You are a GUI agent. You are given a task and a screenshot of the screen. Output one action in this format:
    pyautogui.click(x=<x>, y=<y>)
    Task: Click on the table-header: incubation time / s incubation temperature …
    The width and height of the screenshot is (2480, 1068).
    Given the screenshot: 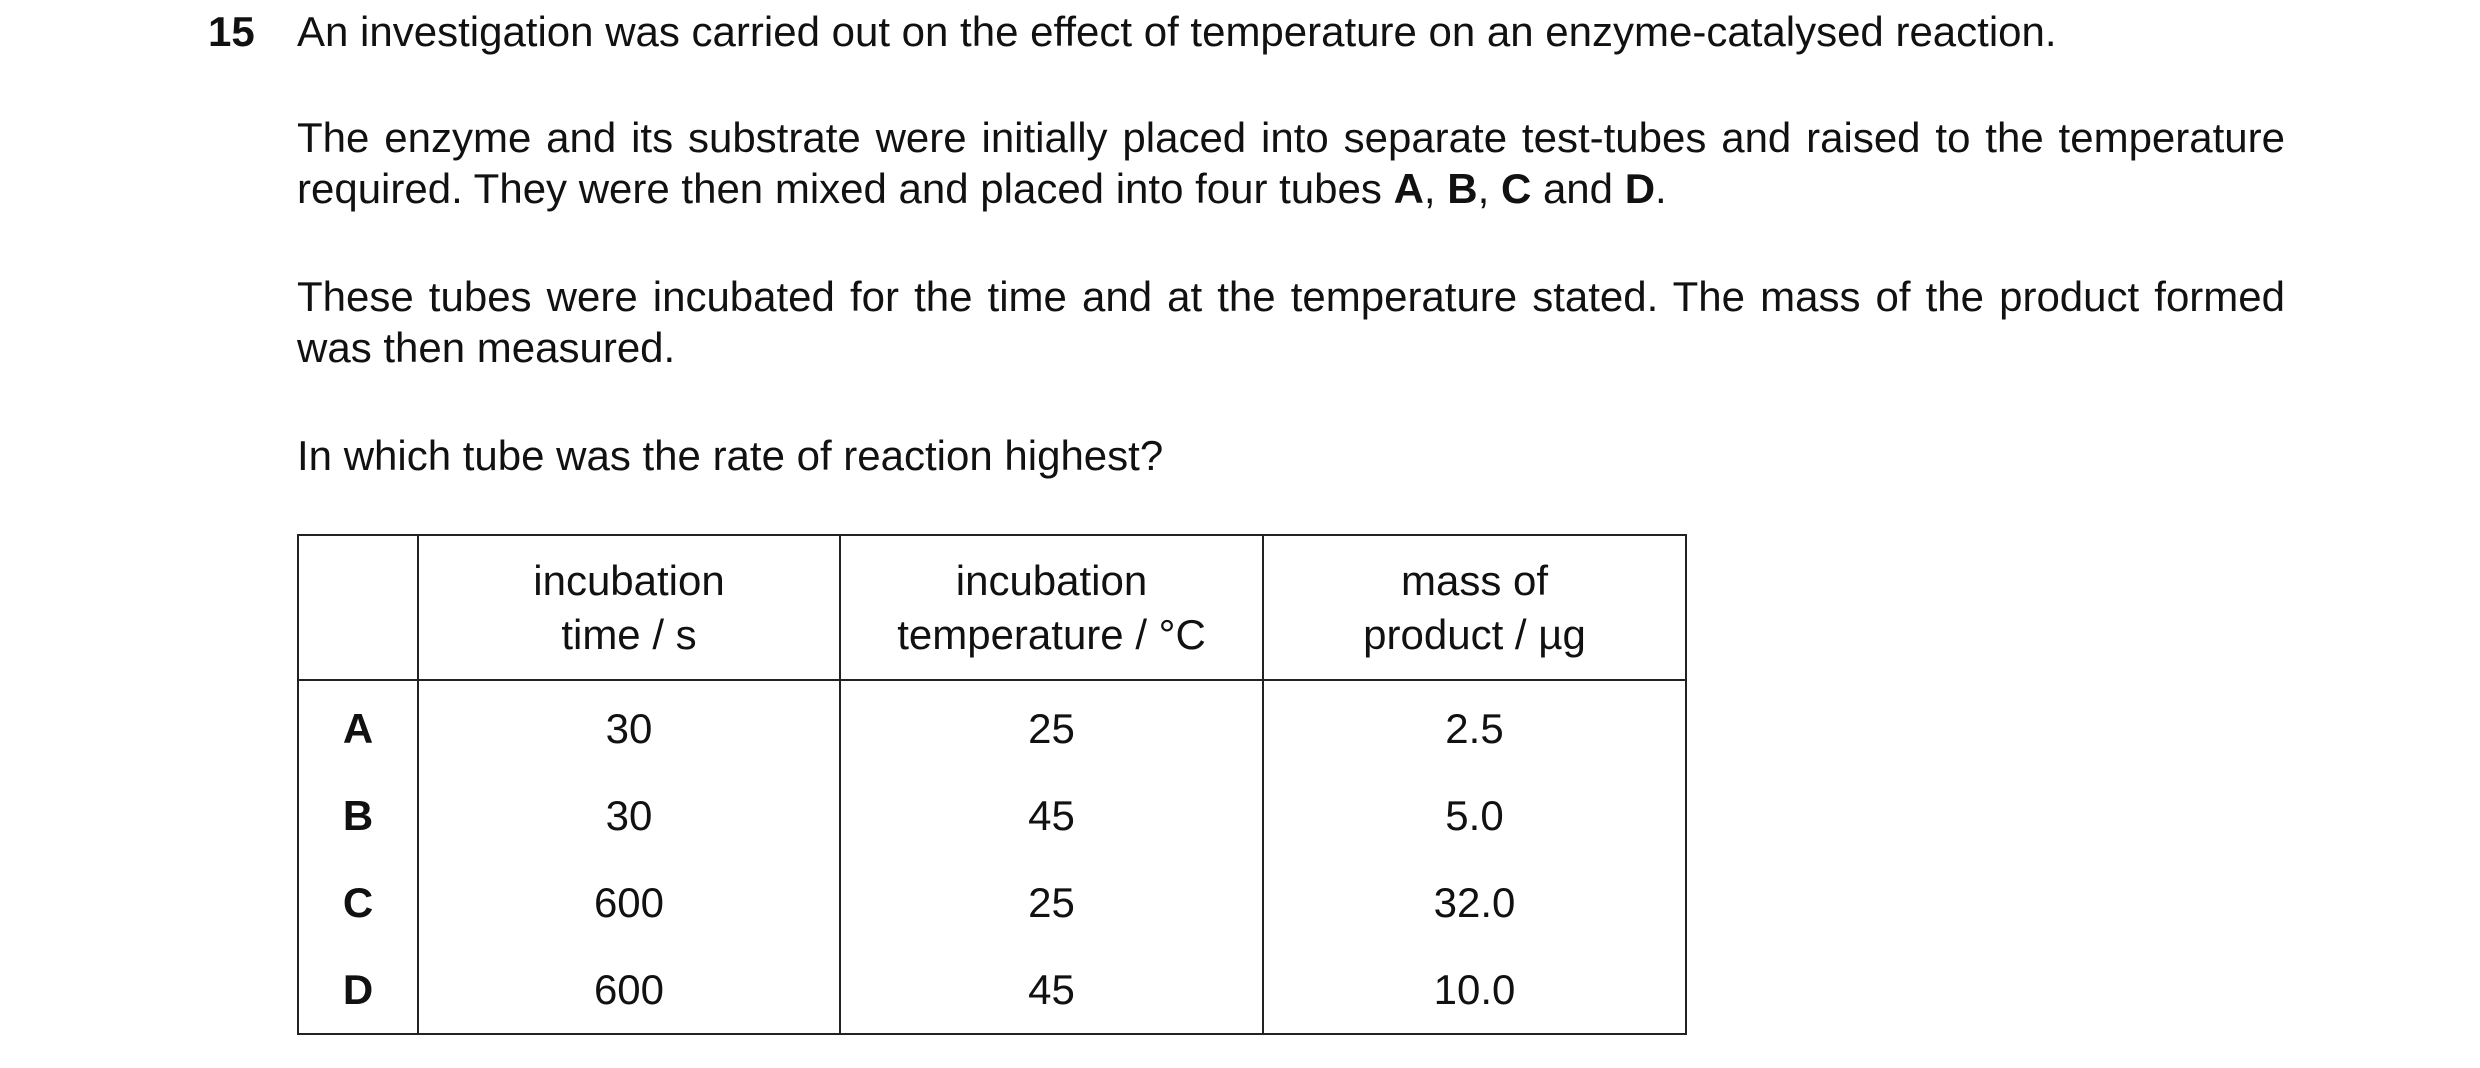 What is the action you would take?
    pyautogui.click(x=992, y=607)
    